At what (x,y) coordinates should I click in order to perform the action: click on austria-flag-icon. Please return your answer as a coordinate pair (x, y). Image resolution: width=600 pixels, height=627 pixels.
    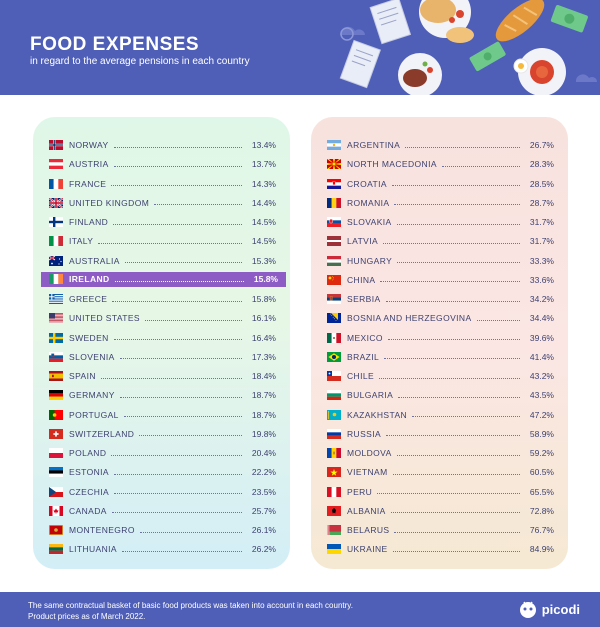
    Looking at the image, I should click on (56, 164).